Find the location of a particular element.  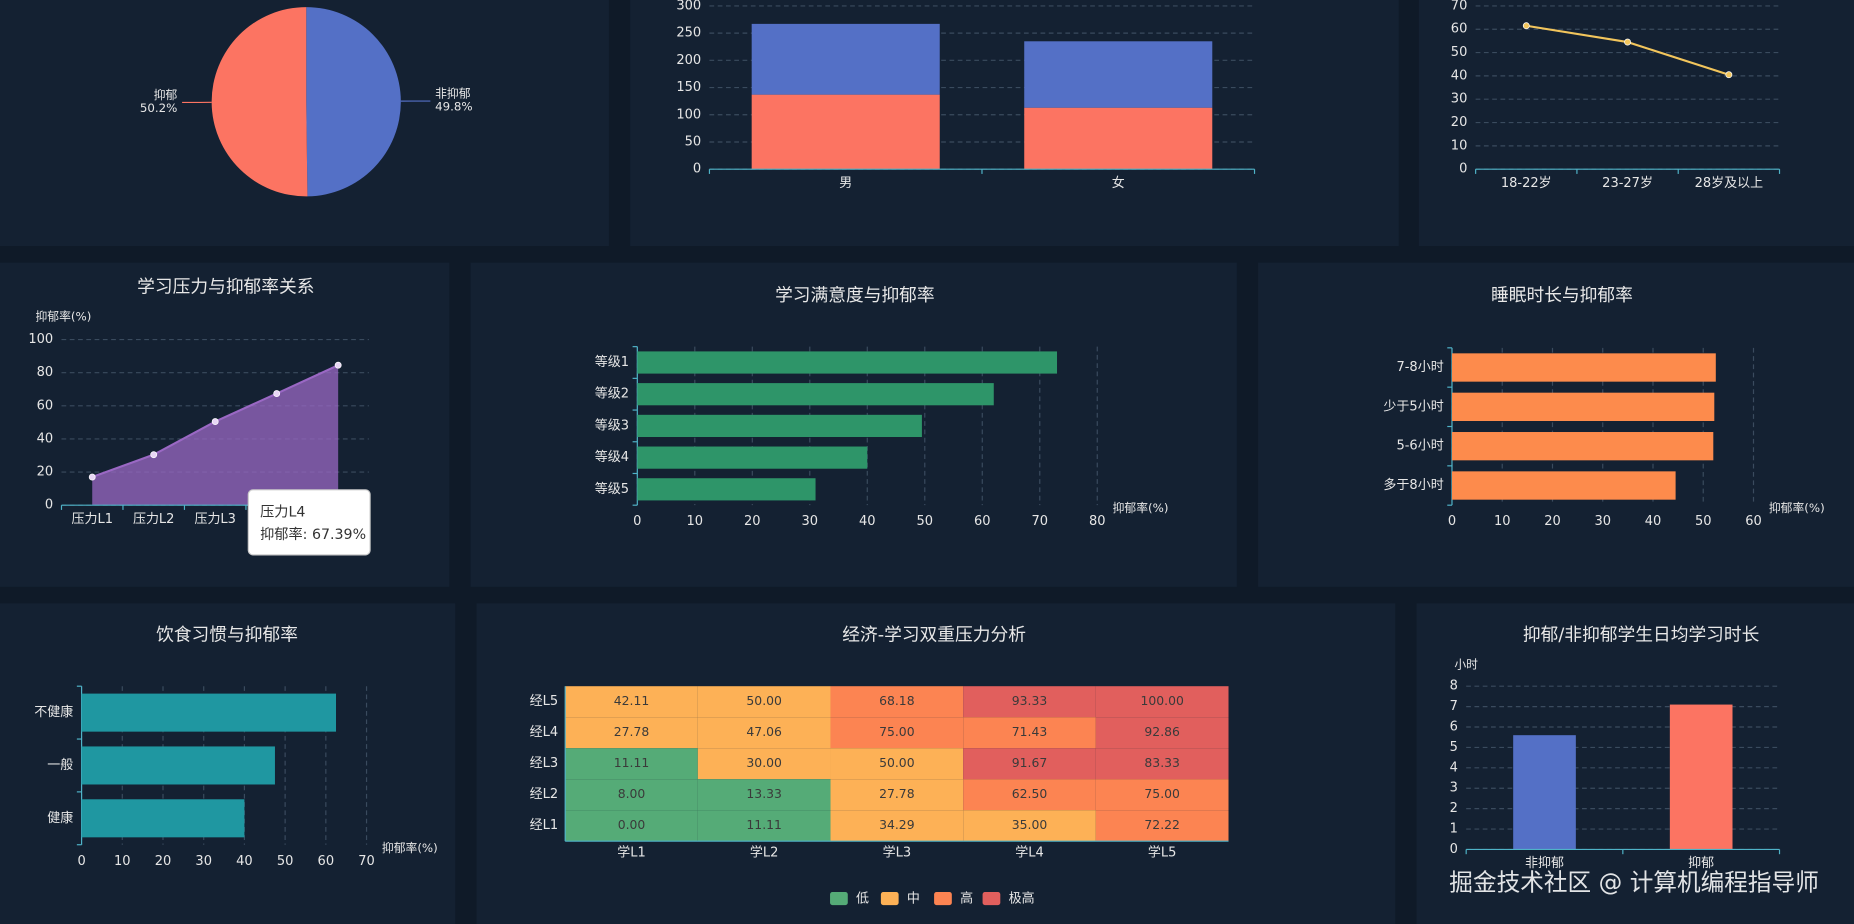

chart-title: 睡眠时长与抑郁率 is located at coordinates (1562, 295).